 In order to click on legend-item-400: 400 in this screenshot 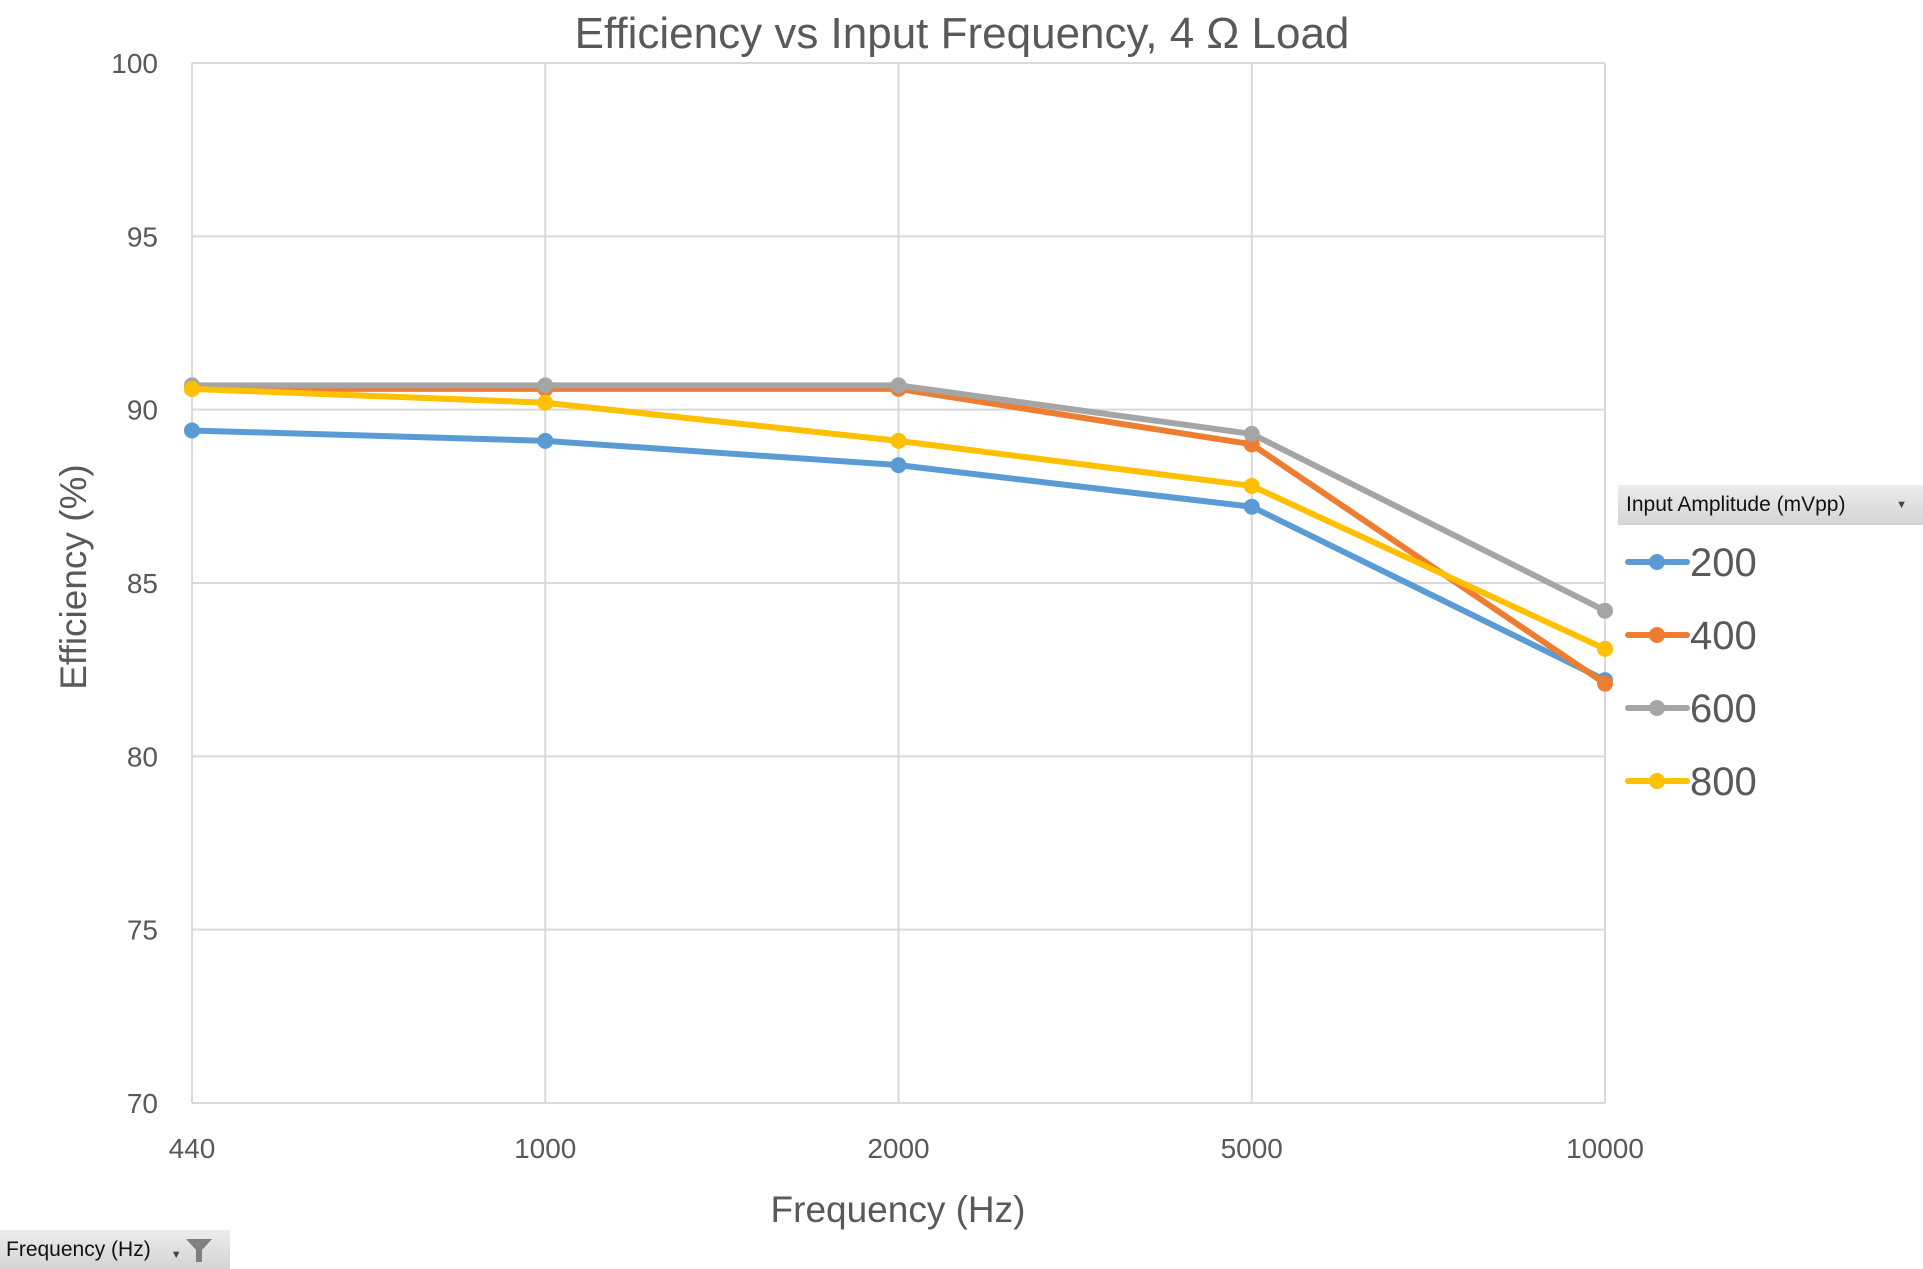, I will do `click(1691, 636)`.